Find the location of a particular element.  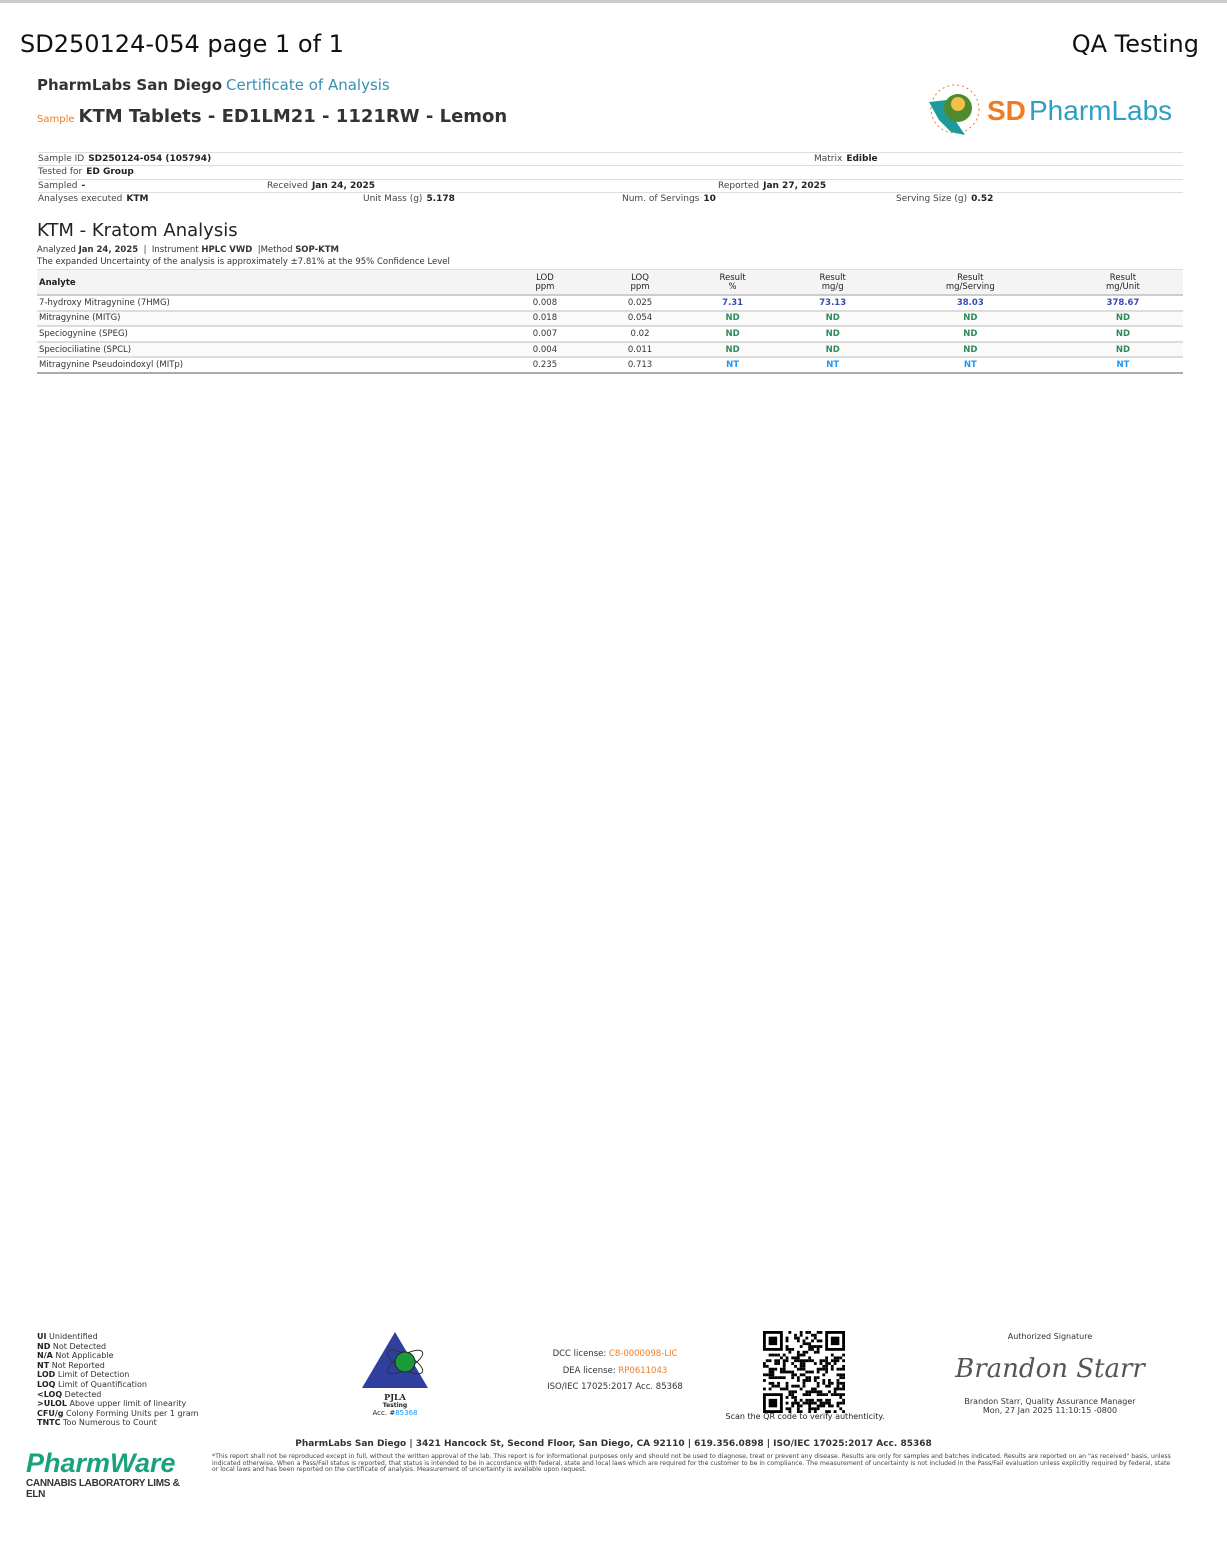

analyses: KTM is located at coordinates (137, 199).